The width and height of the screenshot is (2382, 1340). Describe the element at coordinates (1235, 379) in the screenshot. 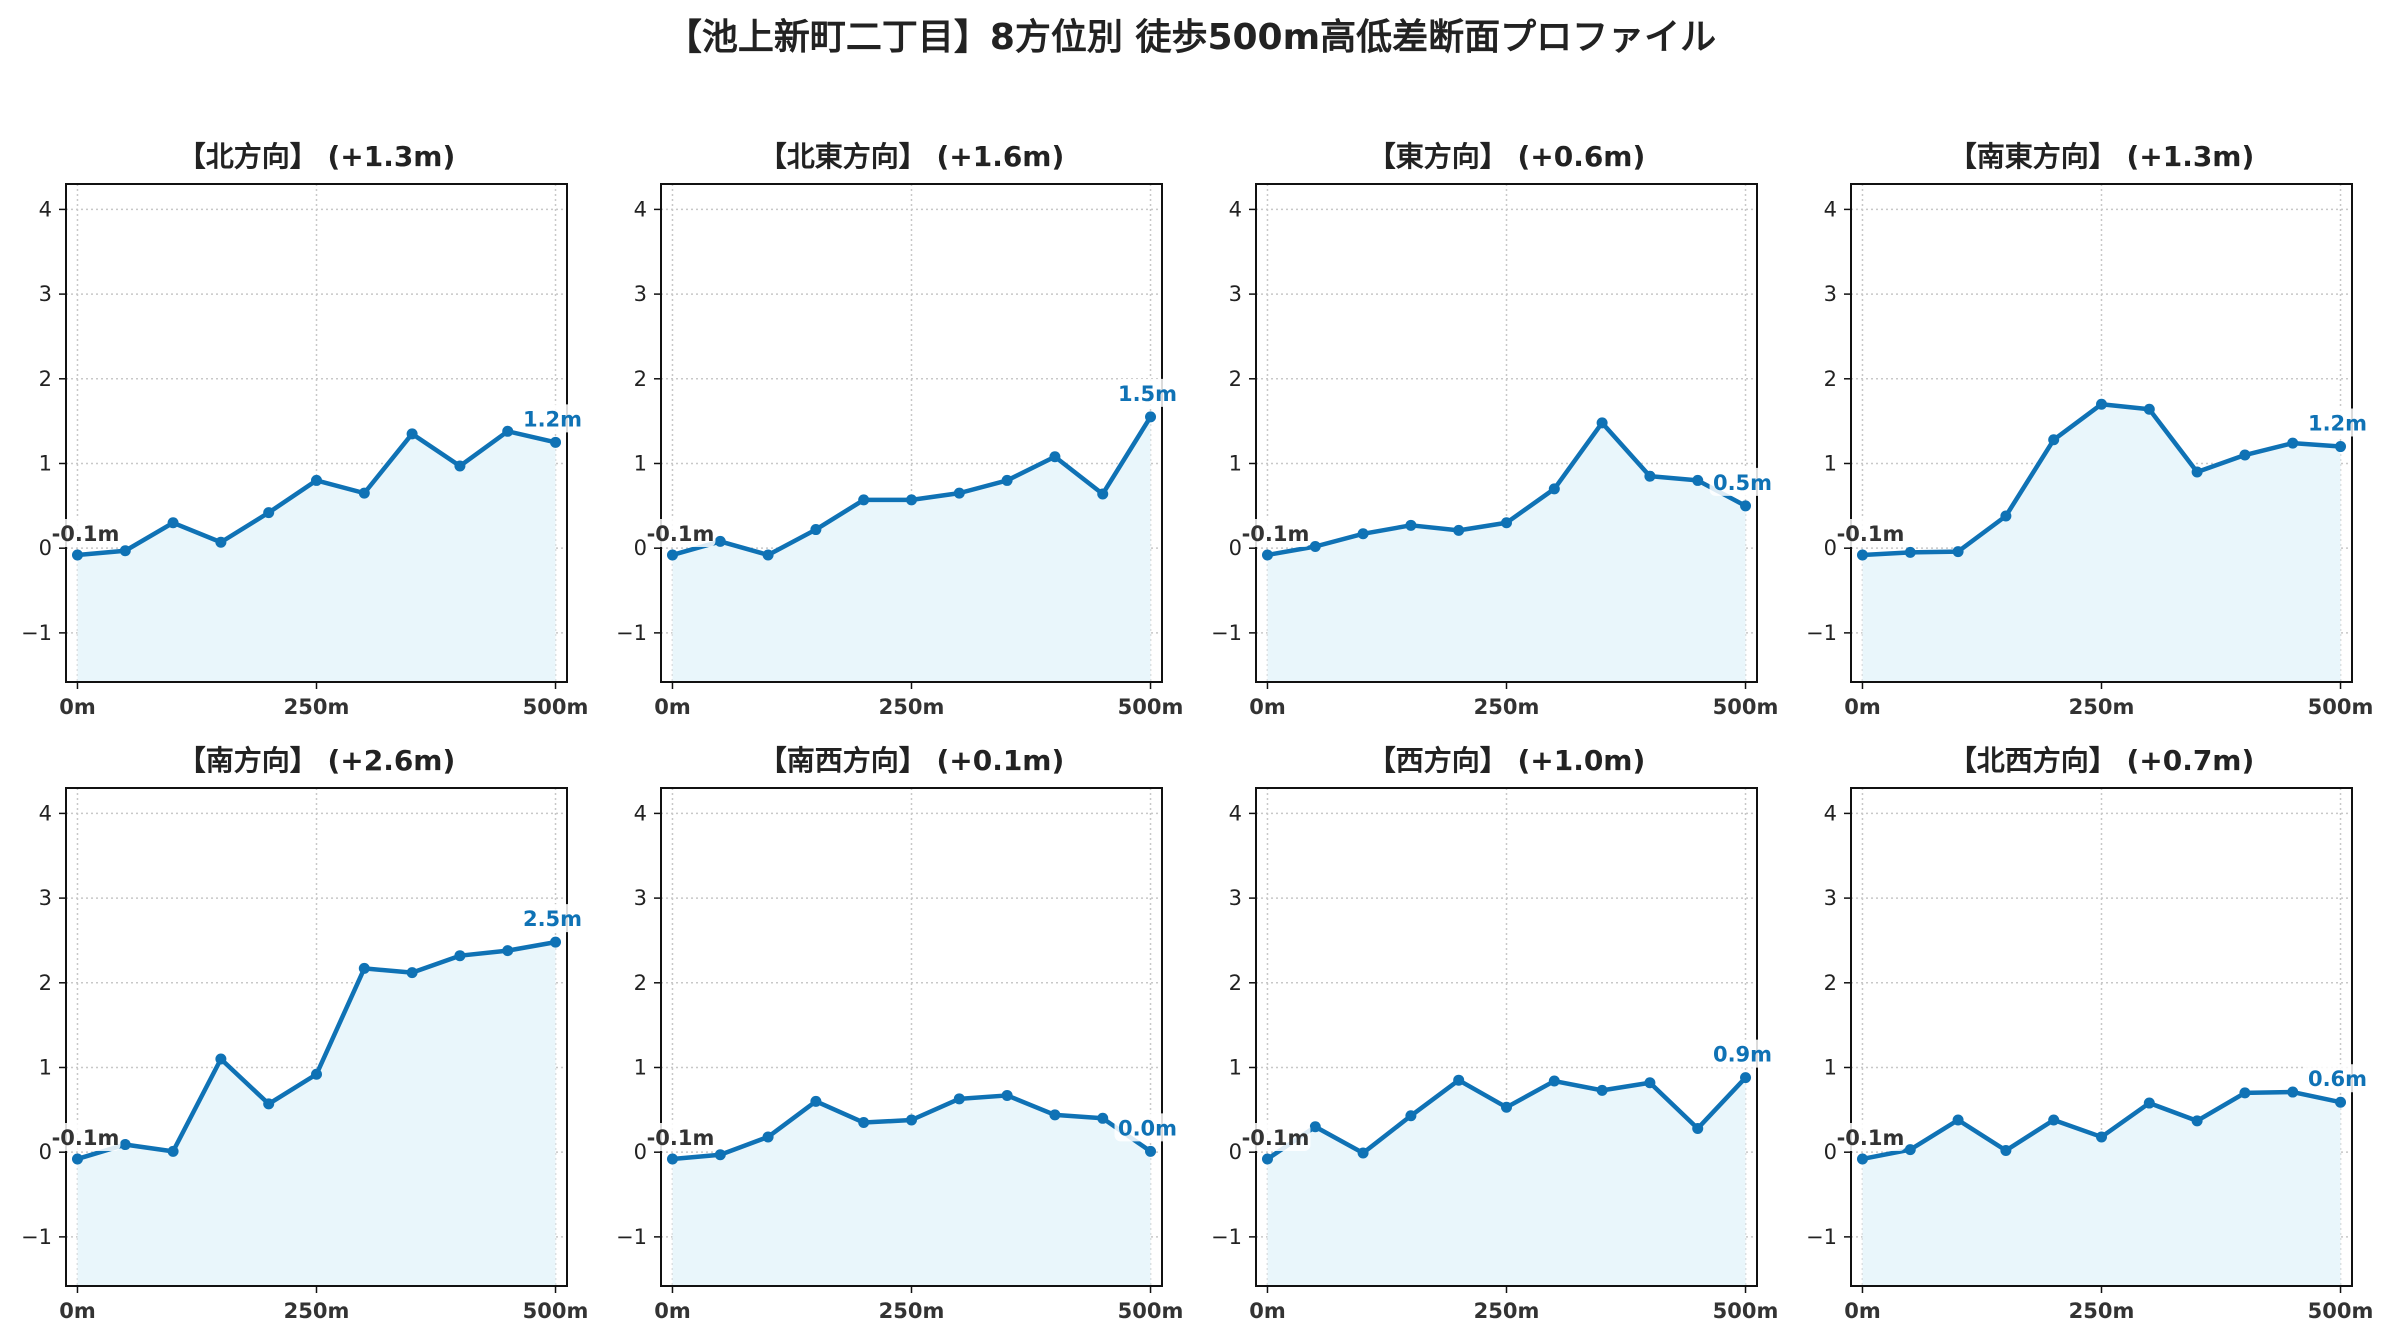

I see `y-tick-label: 2` at that location.